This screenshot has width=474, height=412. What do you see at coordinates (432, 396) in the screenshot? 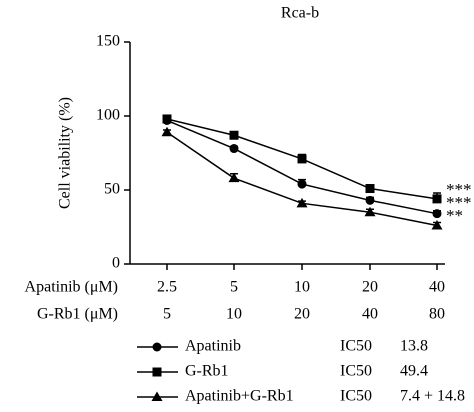
I see `ic50-value: 7.4 + 14.8` at bounding box center [432, 396].